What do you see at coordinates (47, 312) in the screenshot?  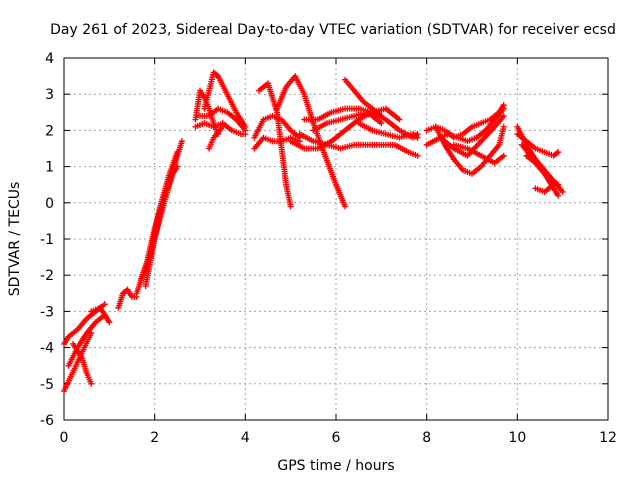 I see `y-tick-label: -3` at bounding box center [47, 312].